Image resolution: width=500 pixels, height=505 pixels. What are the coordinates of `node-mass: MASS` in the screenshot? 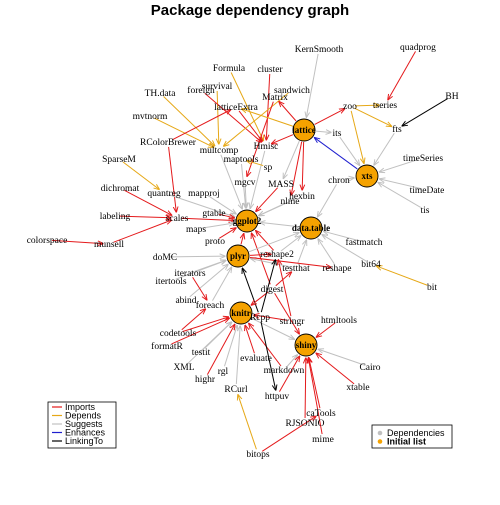 It's located at (281, 185).